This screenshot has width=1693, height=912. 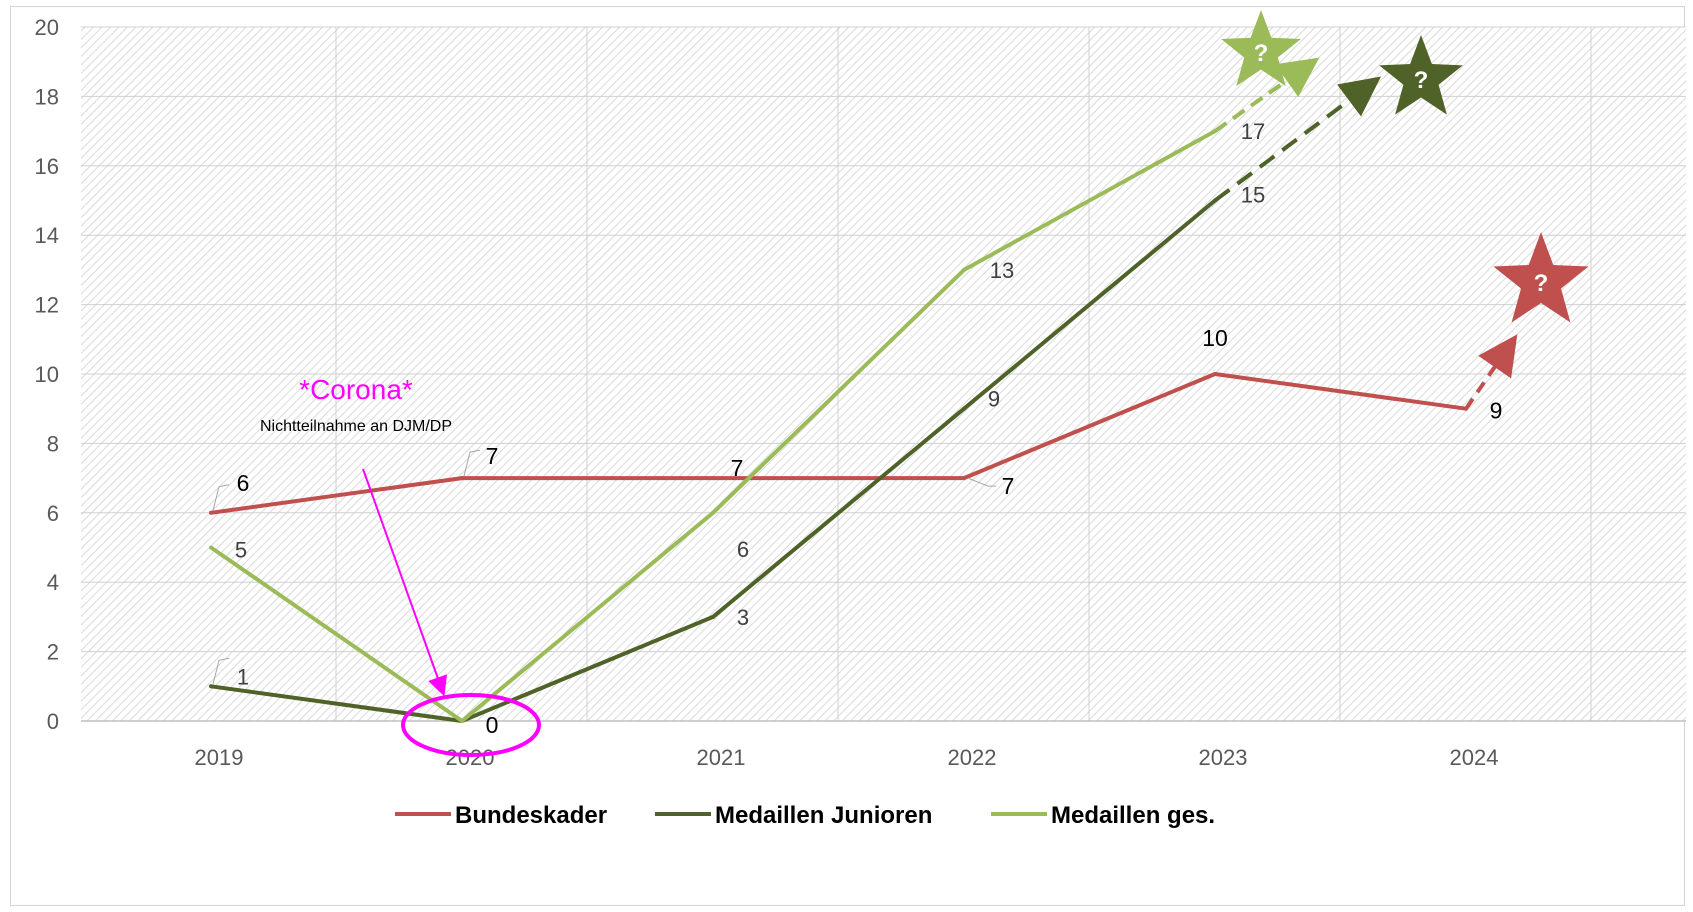 What do you see at coordinates (241, 550) in the screenshot?
I see `data-label: 5` at bounding box center [241, 550].